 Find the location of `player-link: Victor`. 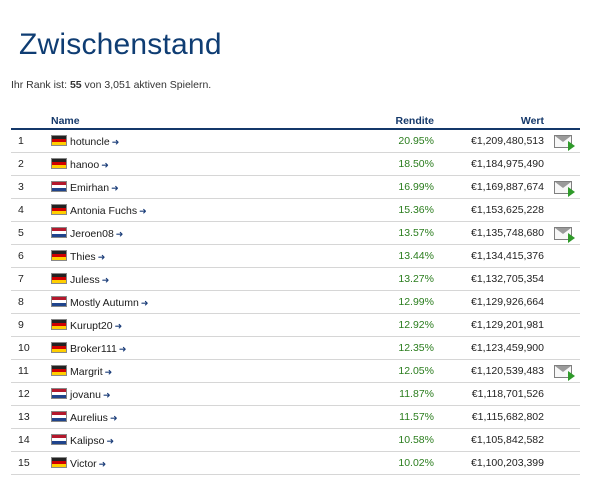

player-link: Victor is located at coordinates (83, 463).